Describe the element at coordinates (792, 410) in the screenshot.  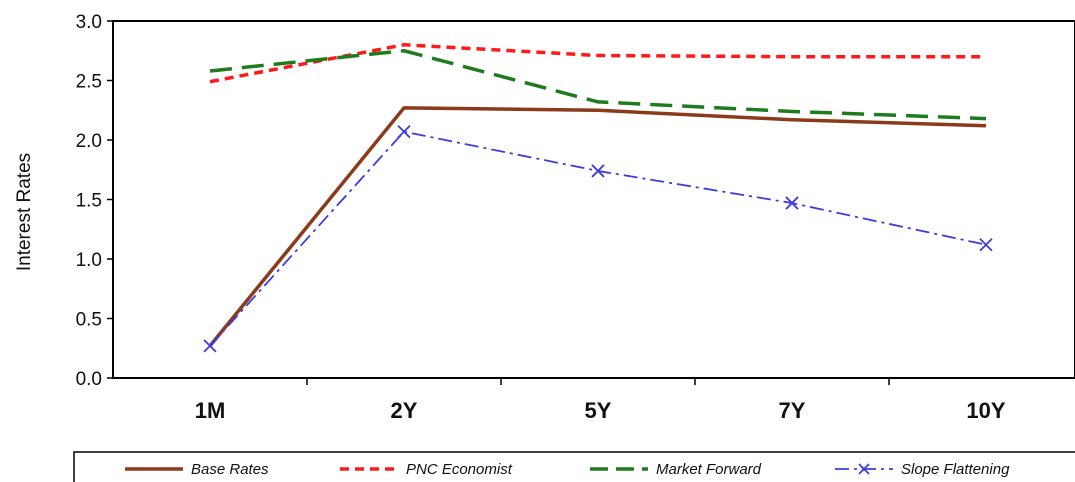
I see `x-category-label: 7Y` at that location.